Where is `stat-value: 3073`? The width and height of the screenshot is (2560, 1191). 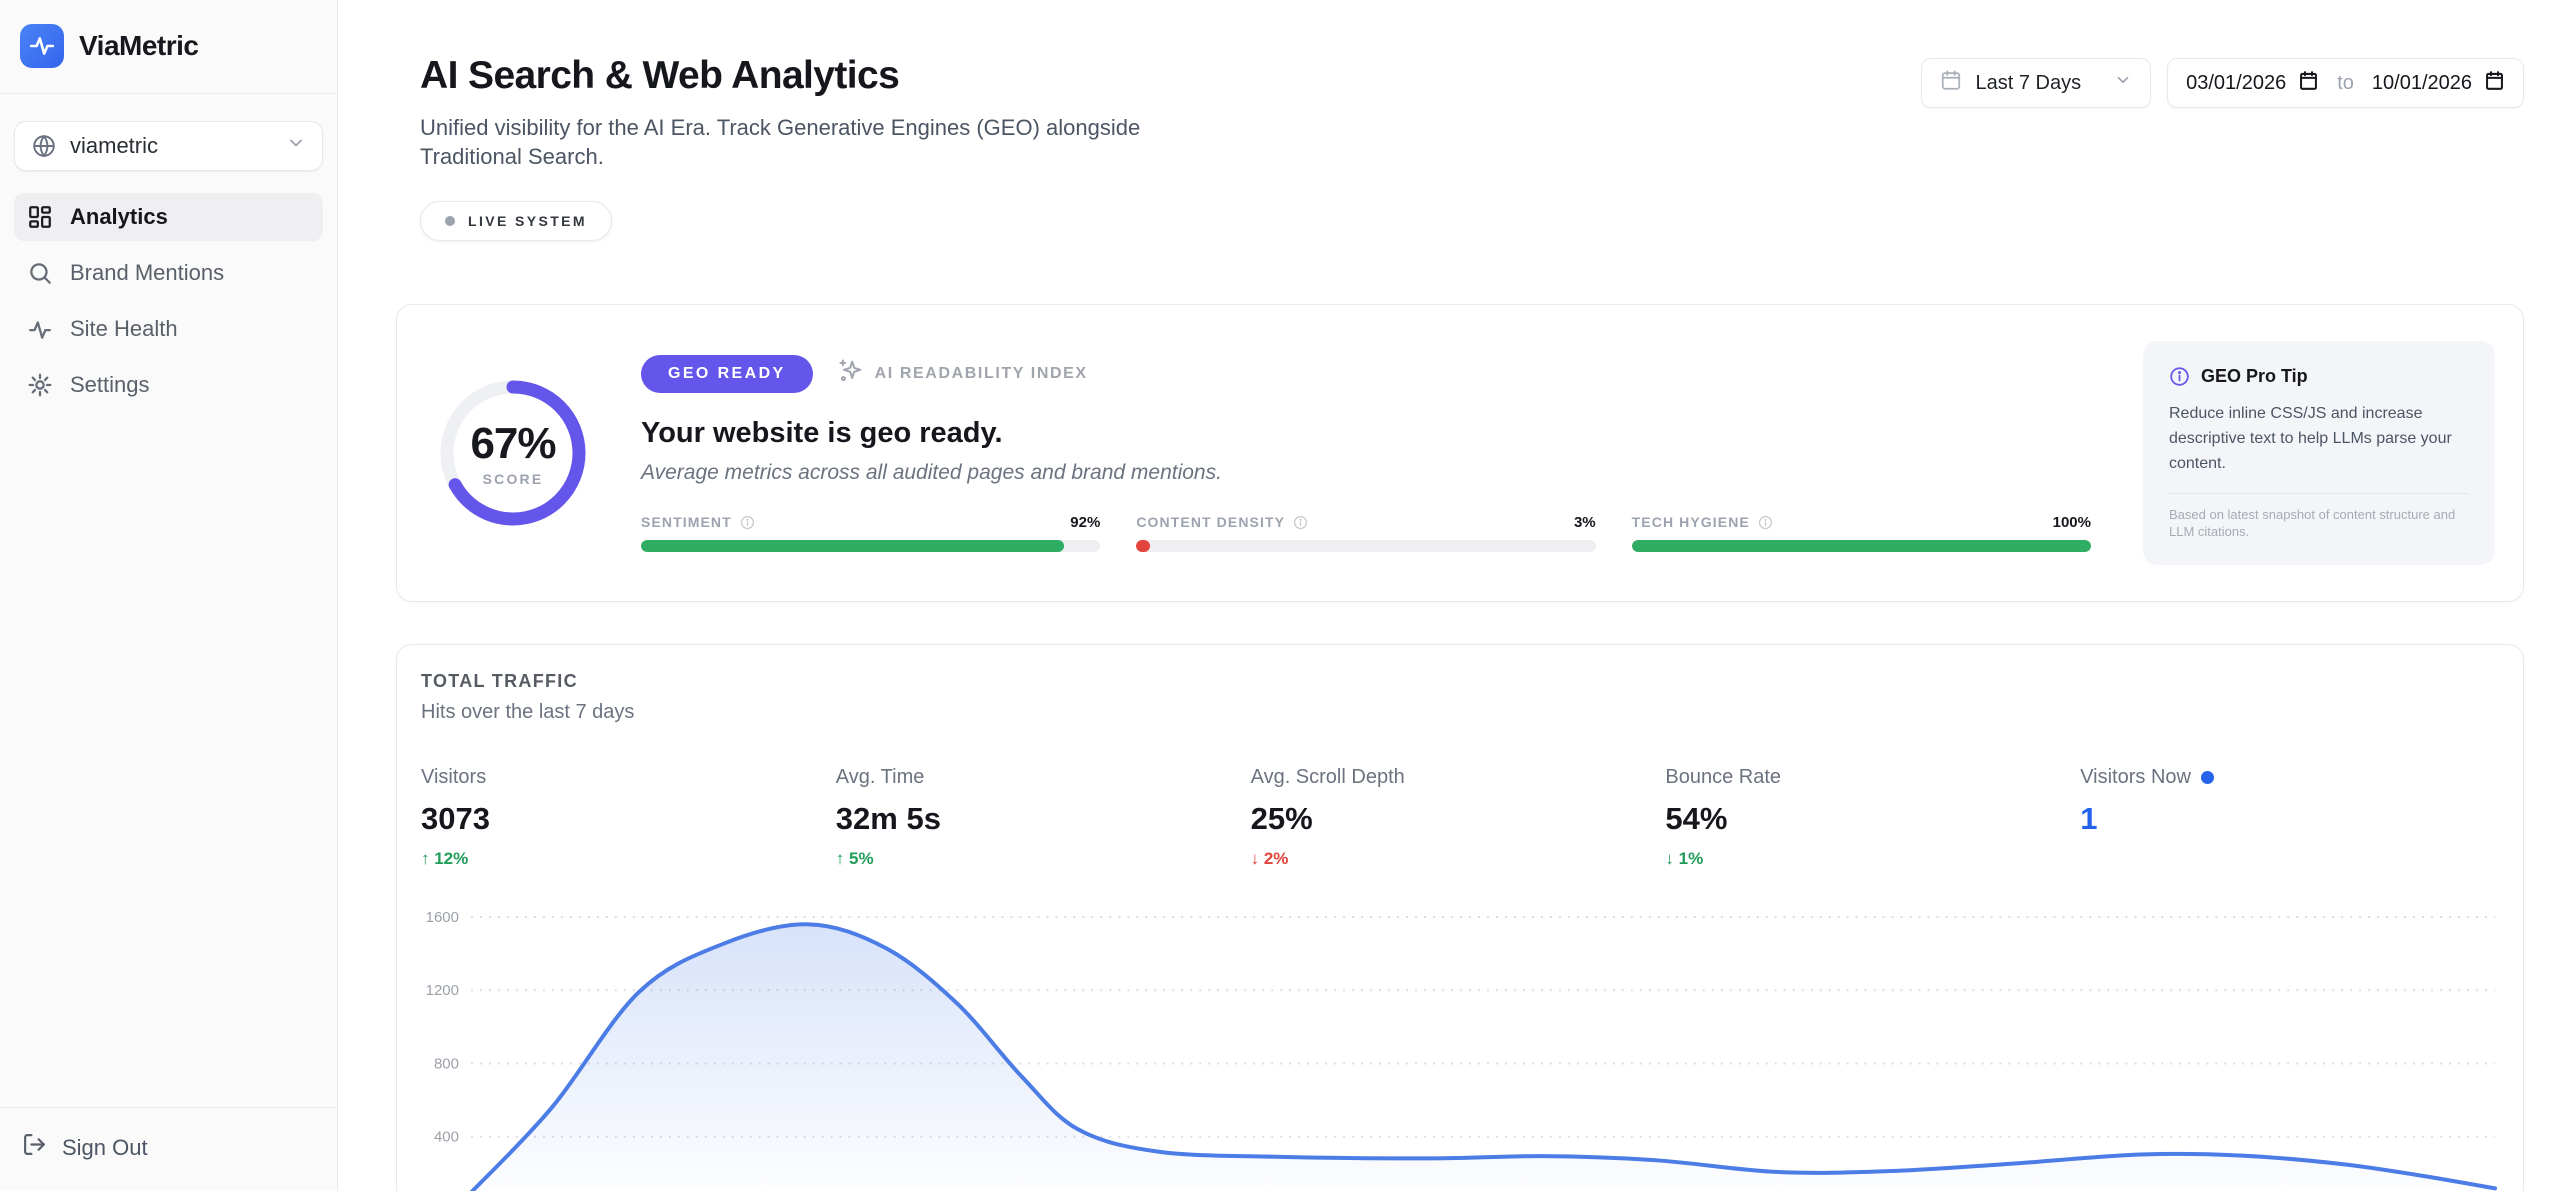 stat-value: 3073 is located at coordinates (455, 818).